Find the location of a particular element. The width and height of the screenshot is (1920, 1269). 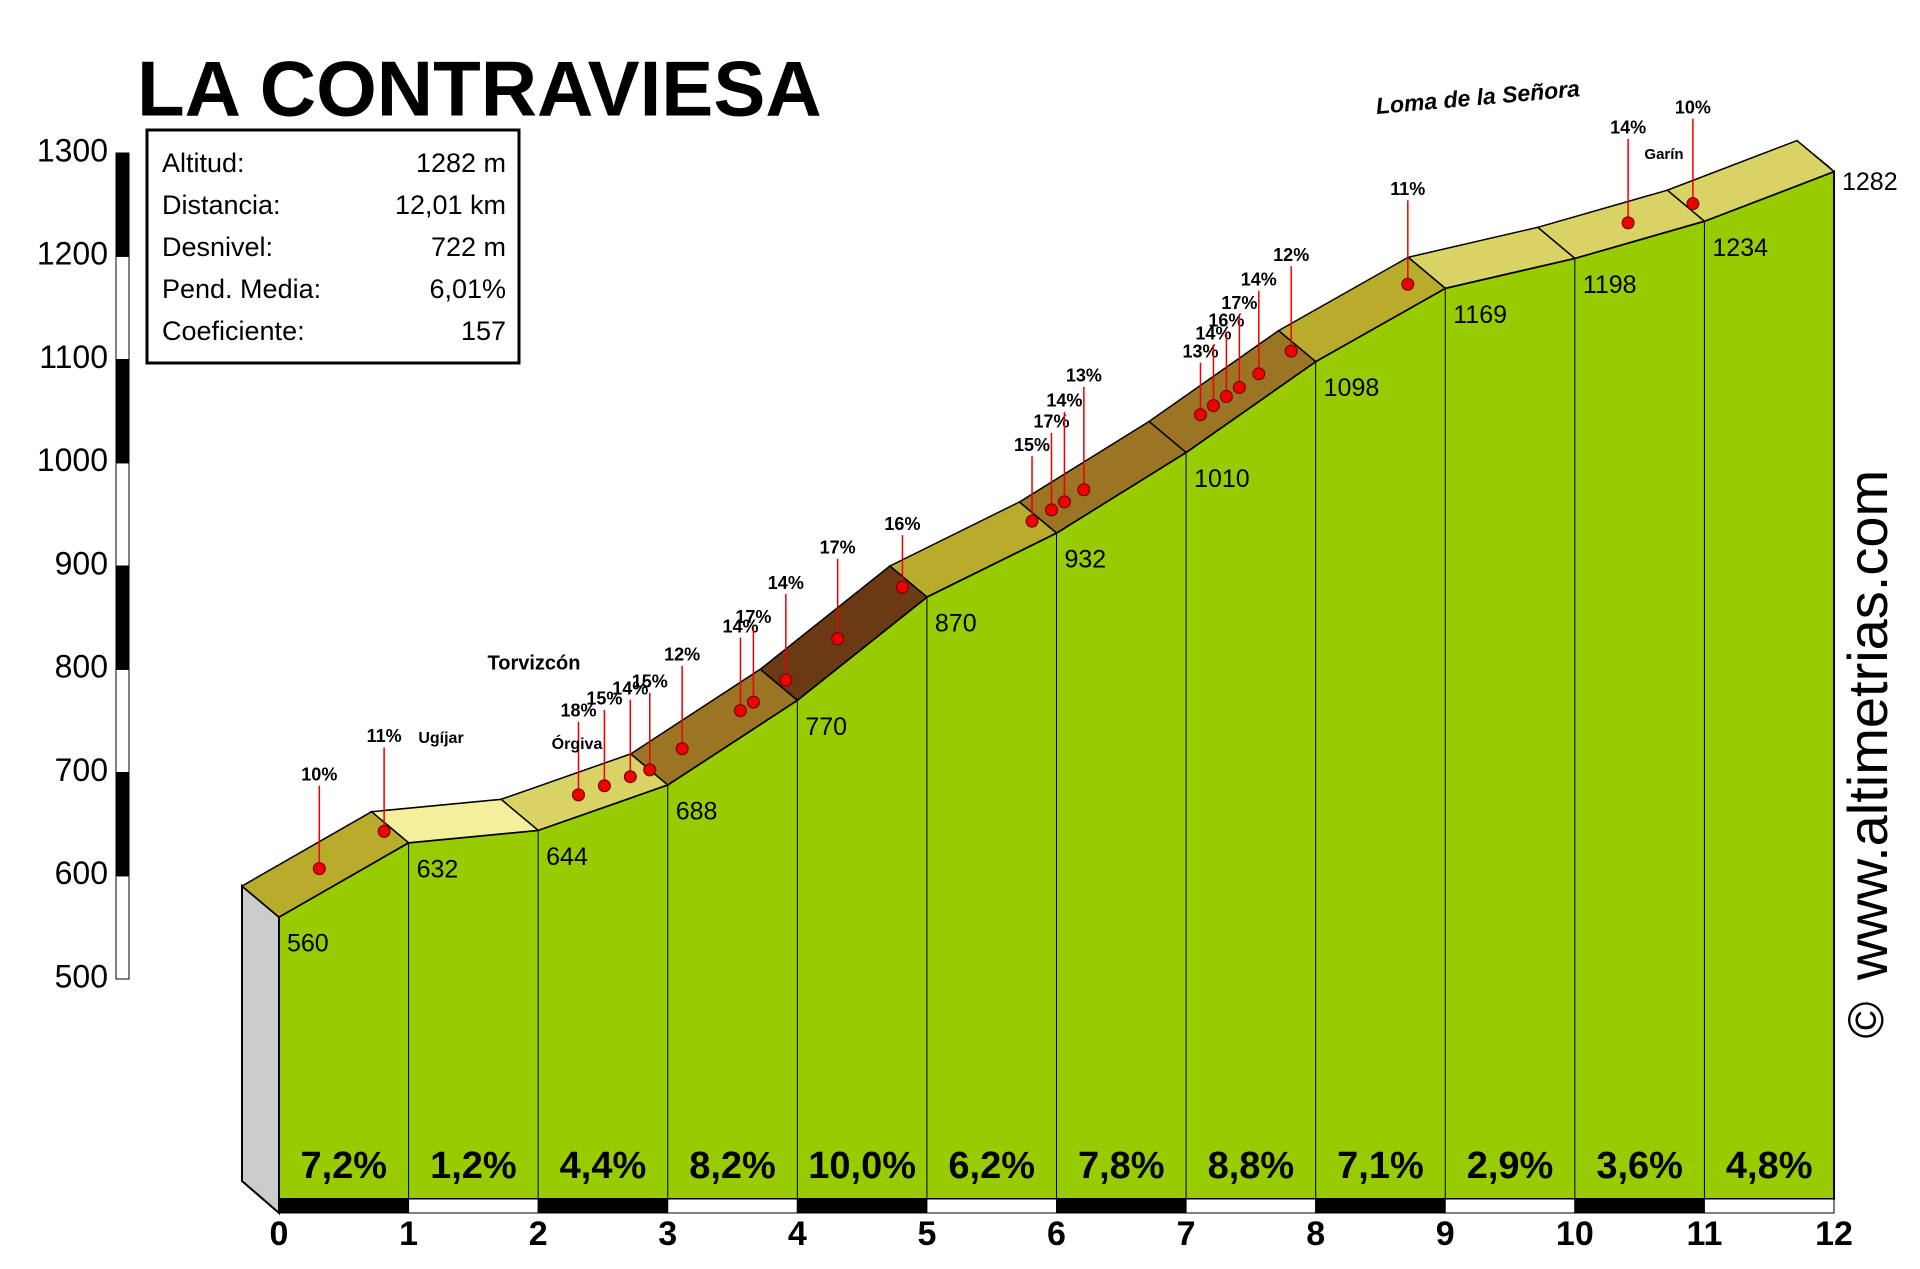

info-value: 722 m is located at coordinates (468, 247).